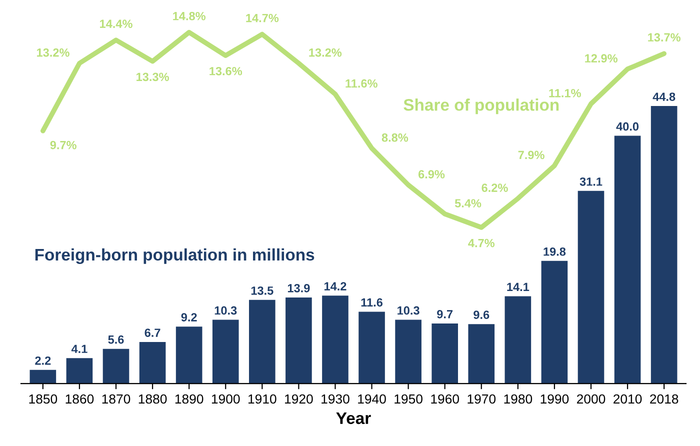 This screenshot has width=700, height=446. What do you see at coordinates (372, 399) in the screenshot?
I see `x-tick-label: 1940` at bounding box center [372, 399].